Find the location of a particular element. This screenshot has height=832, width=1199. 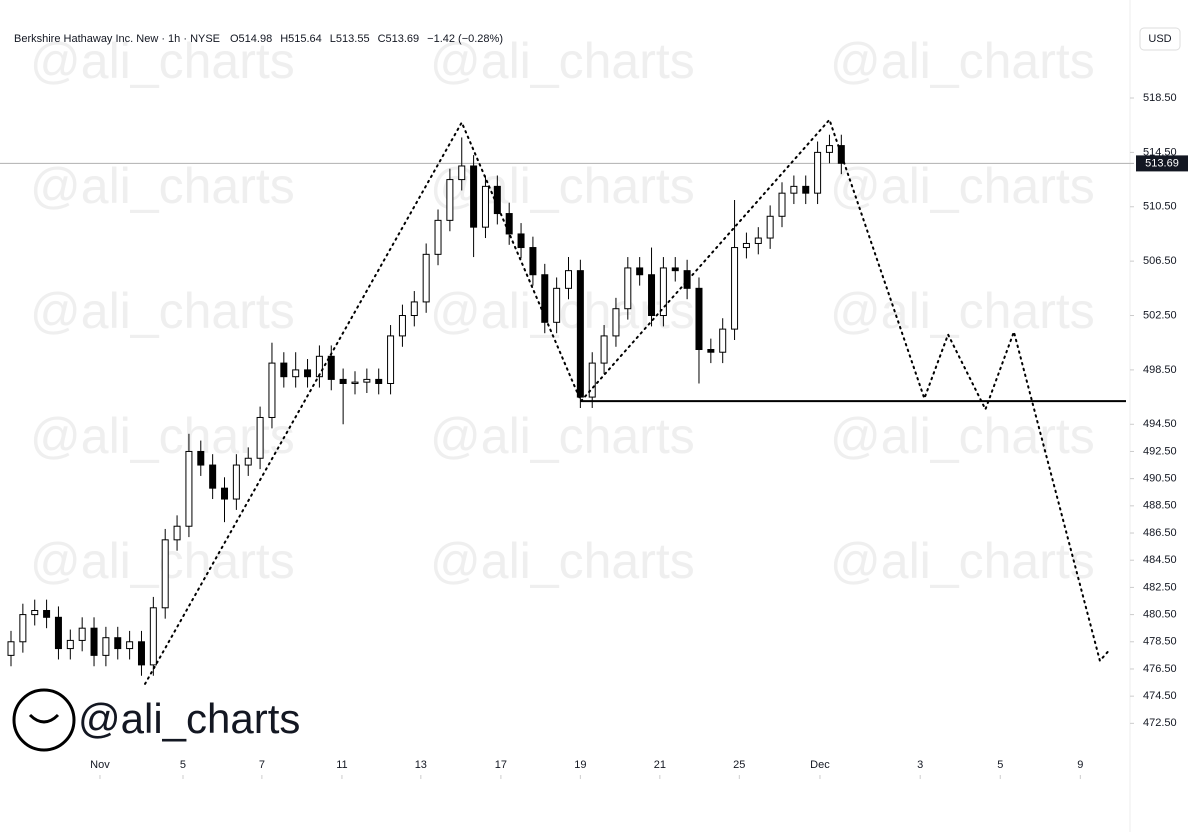

last-price-label: 513.69 is located at coordinates (1162, 163).